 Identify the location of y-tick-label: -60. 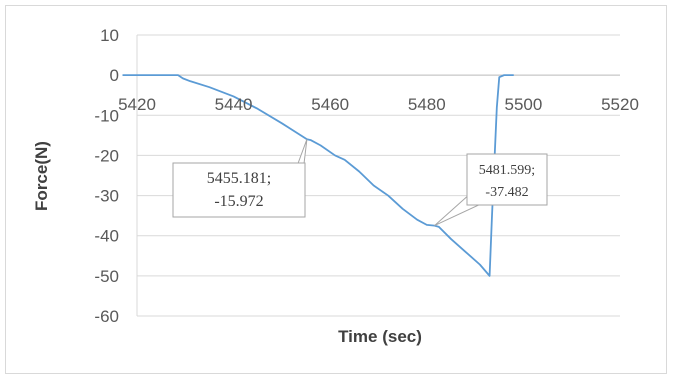
(106, 316).